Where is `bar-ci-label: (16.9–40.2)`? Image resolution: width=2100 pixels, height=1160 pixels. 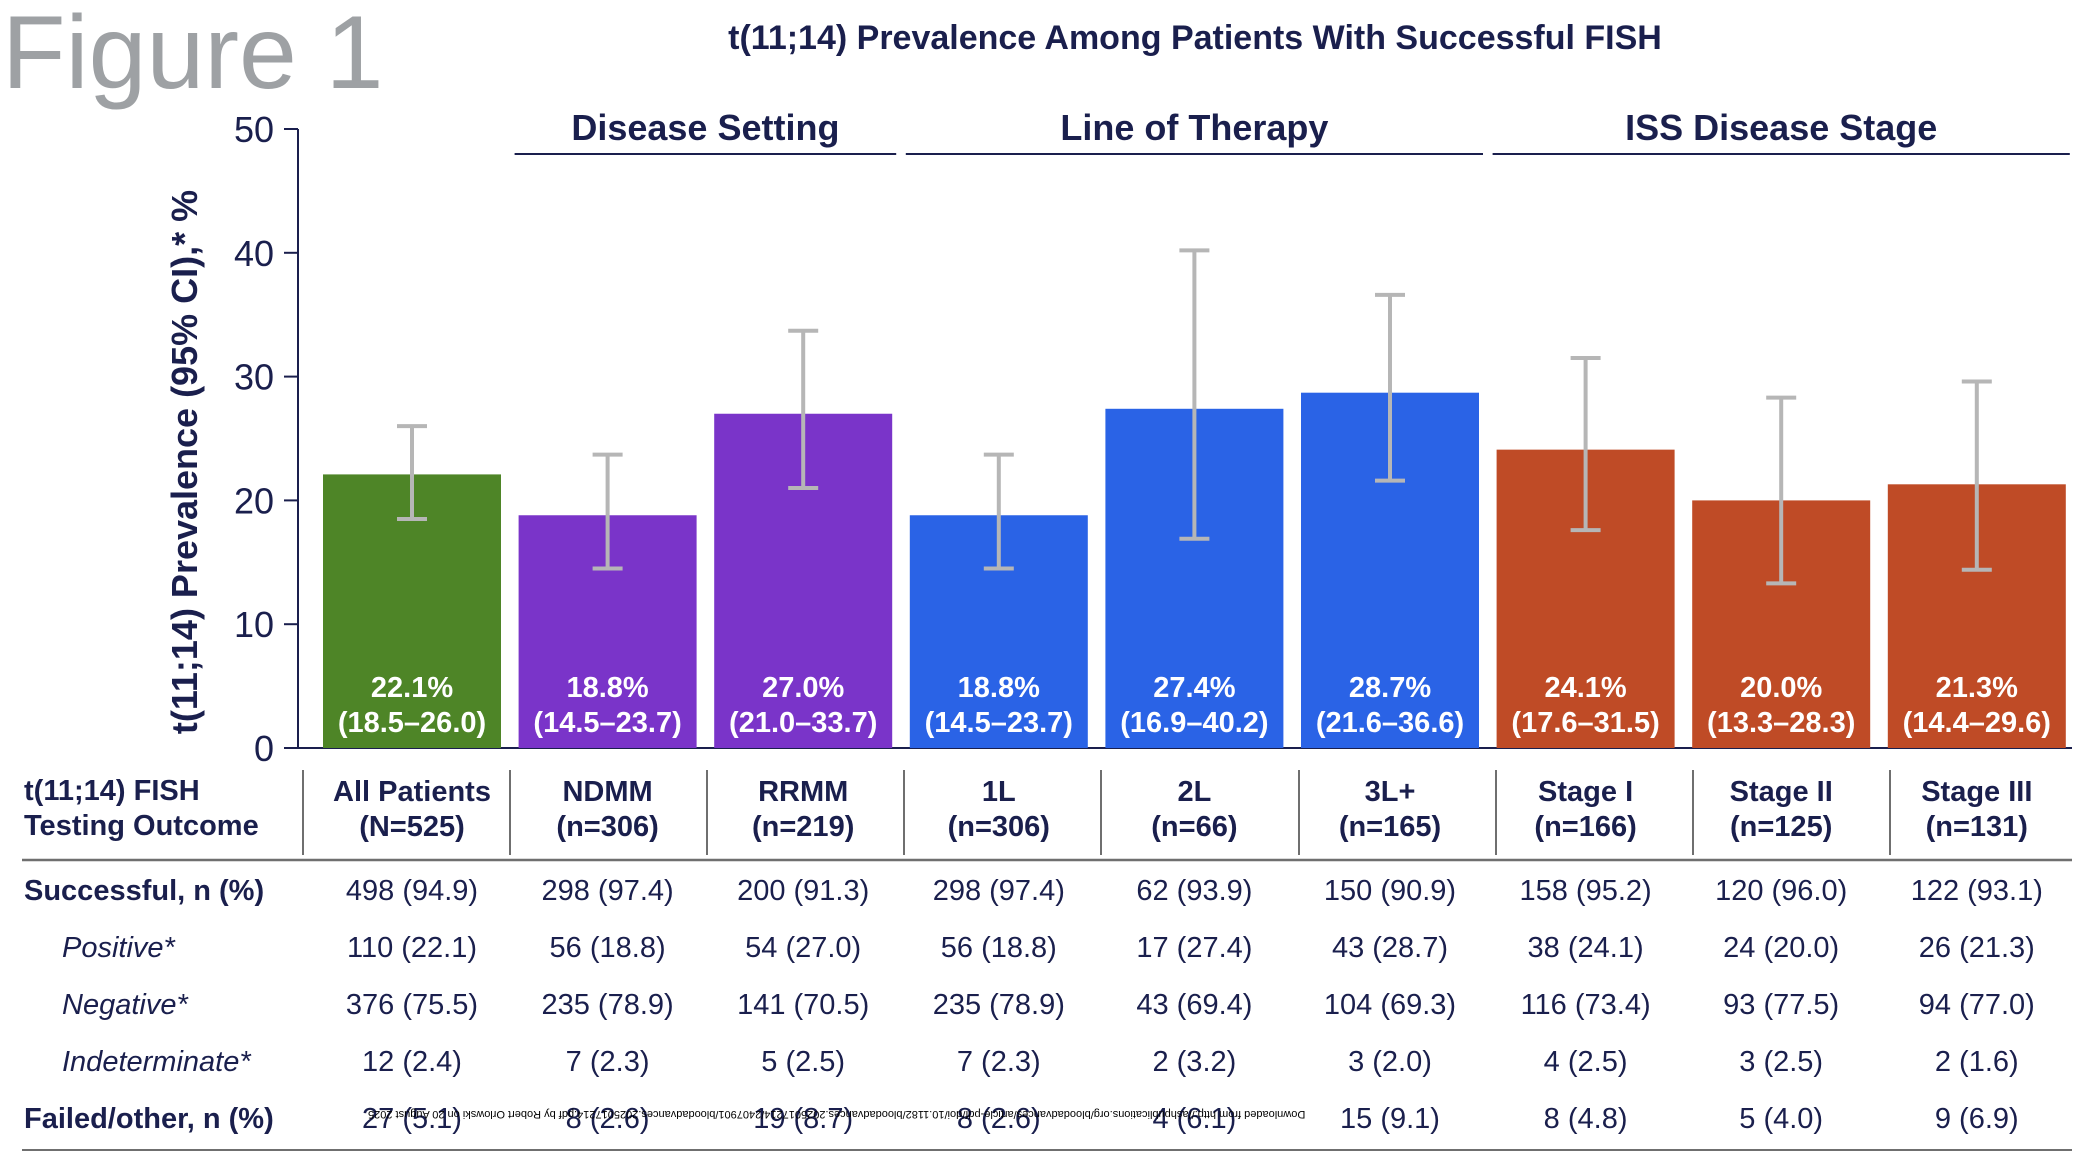 bar-ci-label: (16.9–40.2) is located at coordinates (1194, 723).